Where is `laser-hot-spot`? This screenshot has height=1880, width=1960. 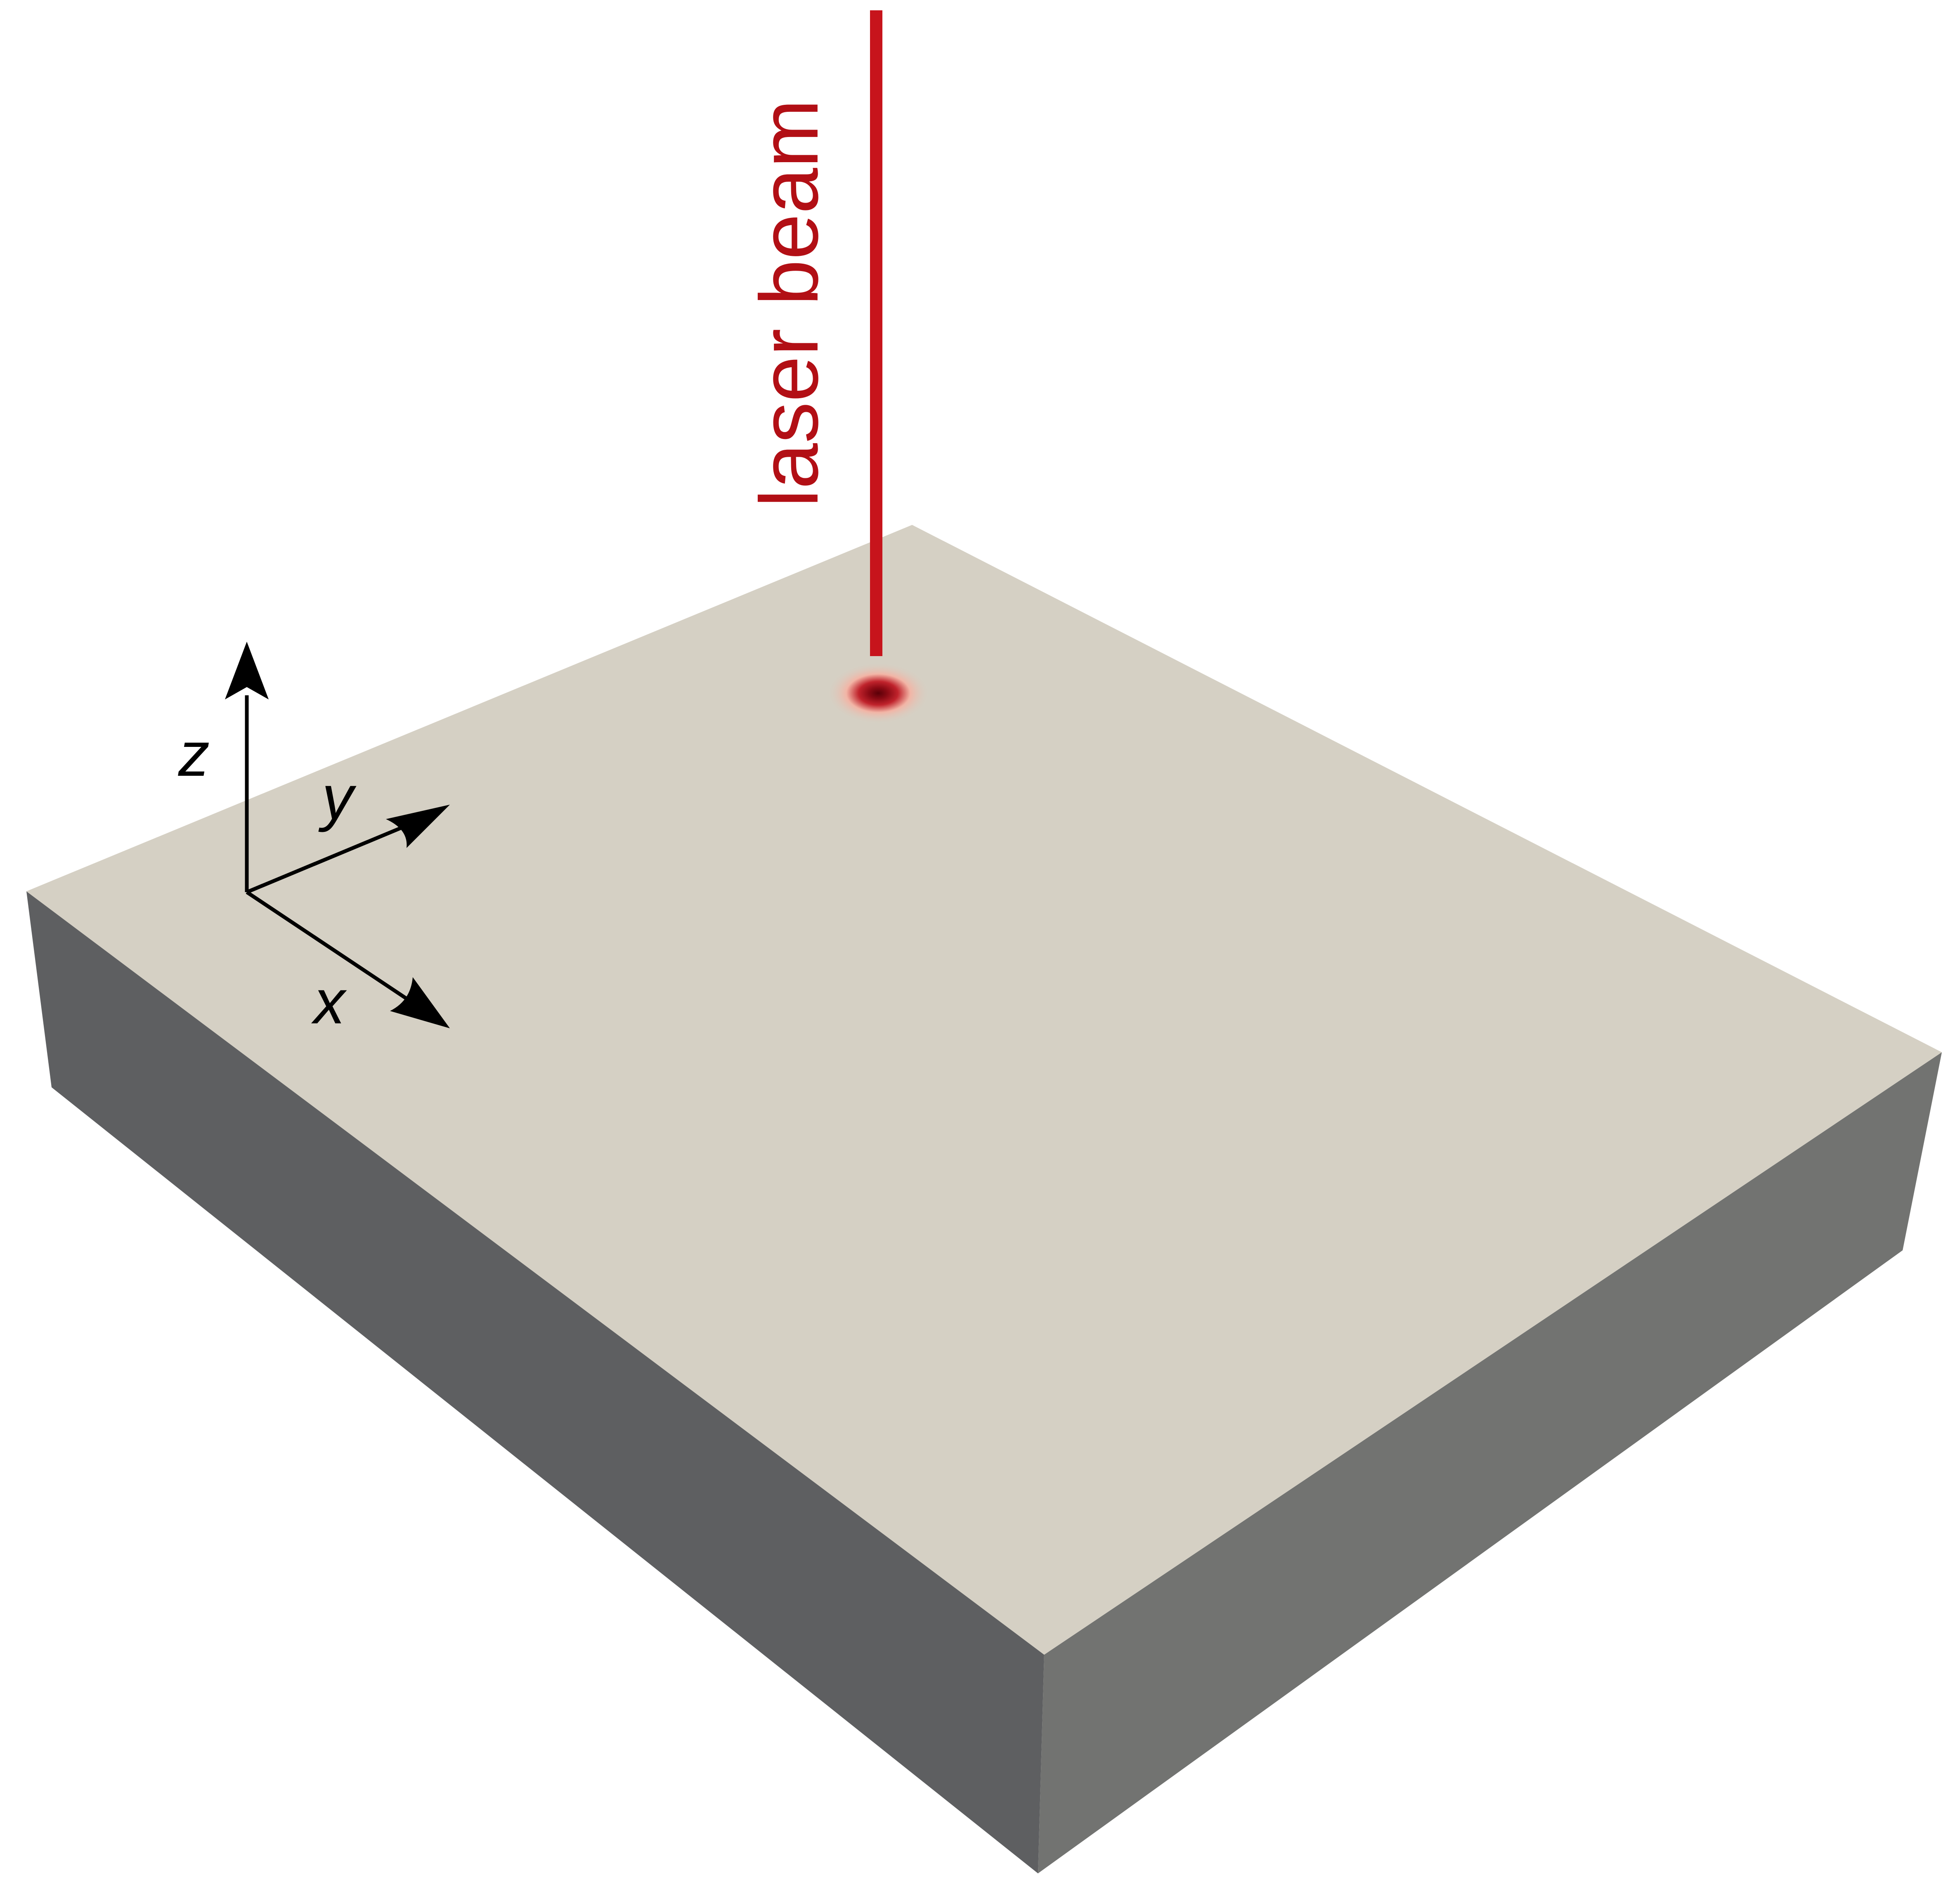 laser-hot-spot is located at coordinates (878, 693).